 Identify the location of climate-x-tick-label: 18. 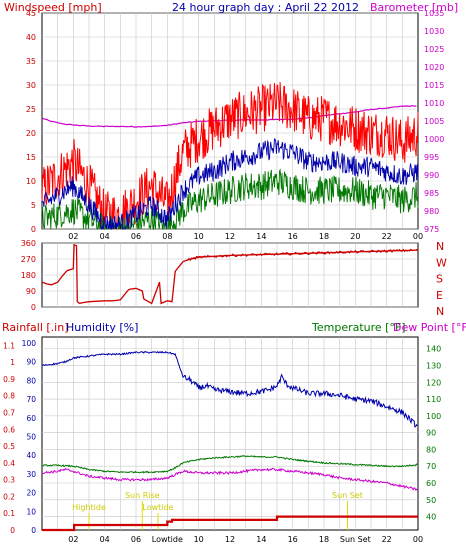
(324, 539).